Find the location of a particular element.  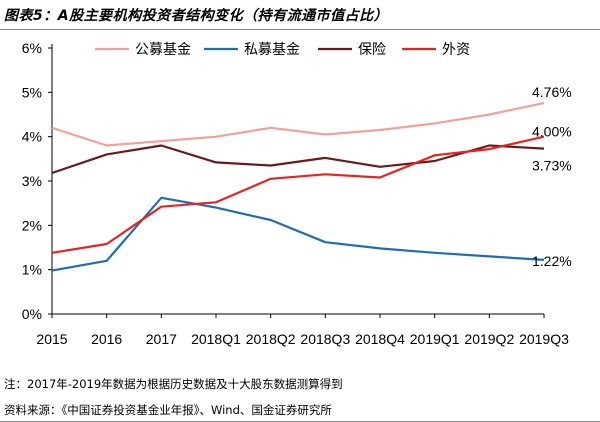

x-tick-label: 2018Q1 is located at coordinates (216, 339).